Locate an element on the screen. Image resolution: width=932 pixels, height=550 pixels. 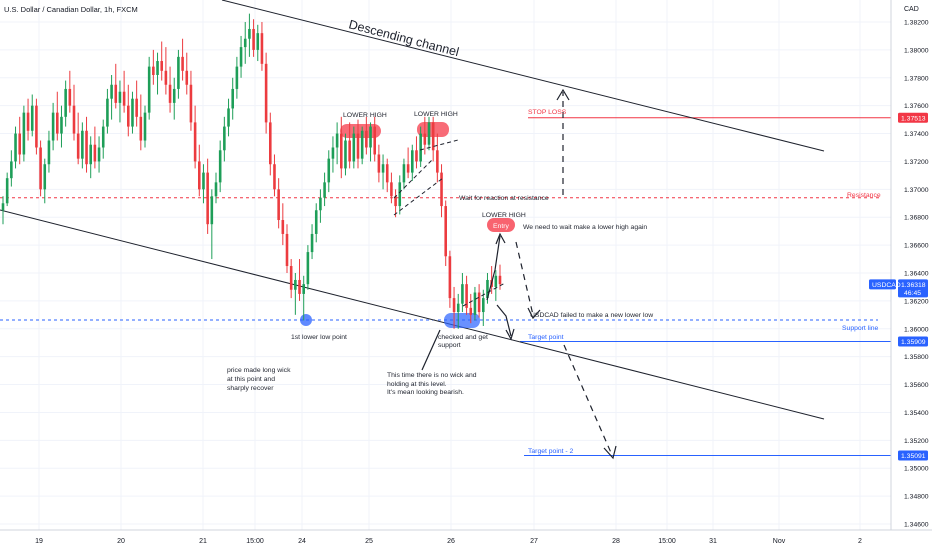
price-badge-value: 1.37513 is located at coordinates (913, 118).